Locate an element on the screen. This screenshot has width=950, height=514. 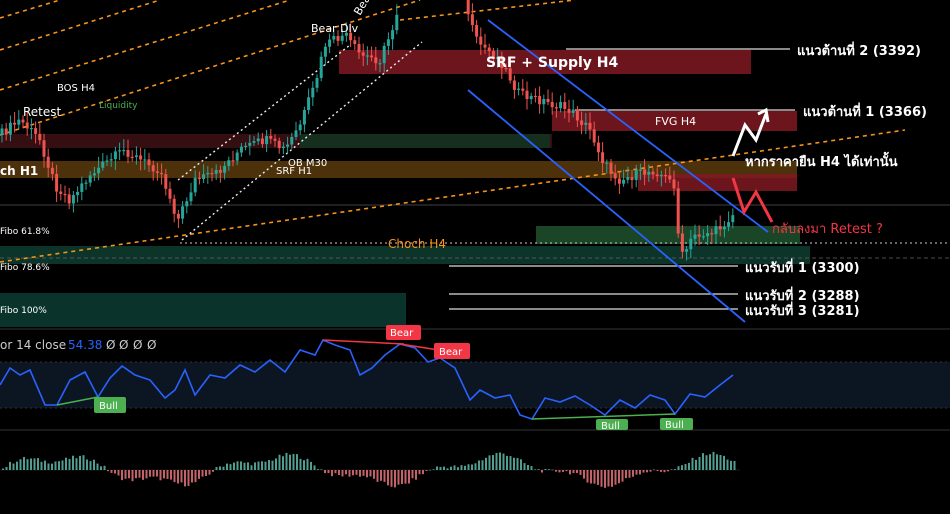
bear-tag-1: Bear is located at coordinates (402, 333).